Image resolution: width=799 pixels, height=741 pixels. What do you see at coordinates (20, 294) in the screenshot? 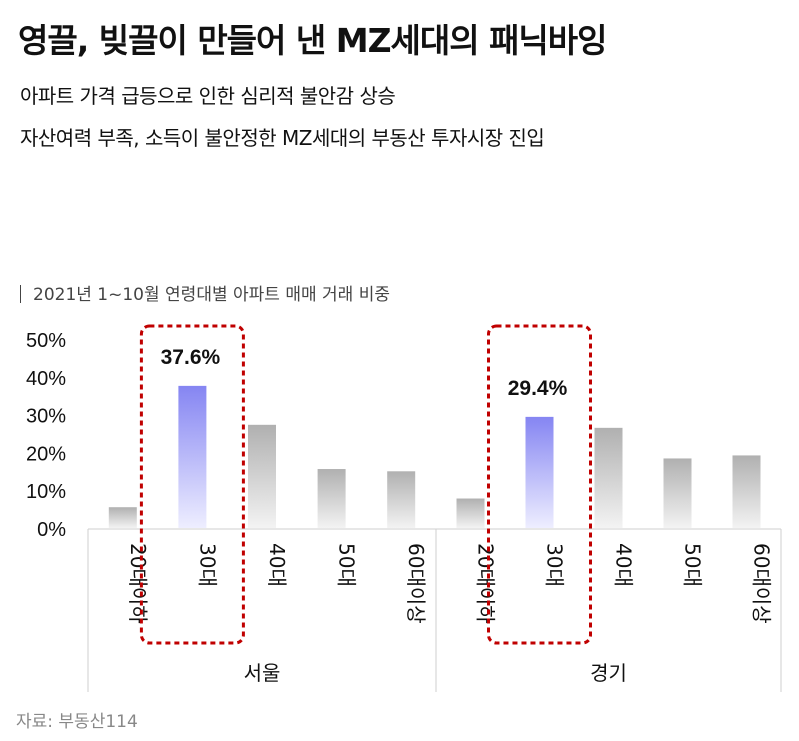
I see `chart-title-marker` at bounding box center [20, 294].